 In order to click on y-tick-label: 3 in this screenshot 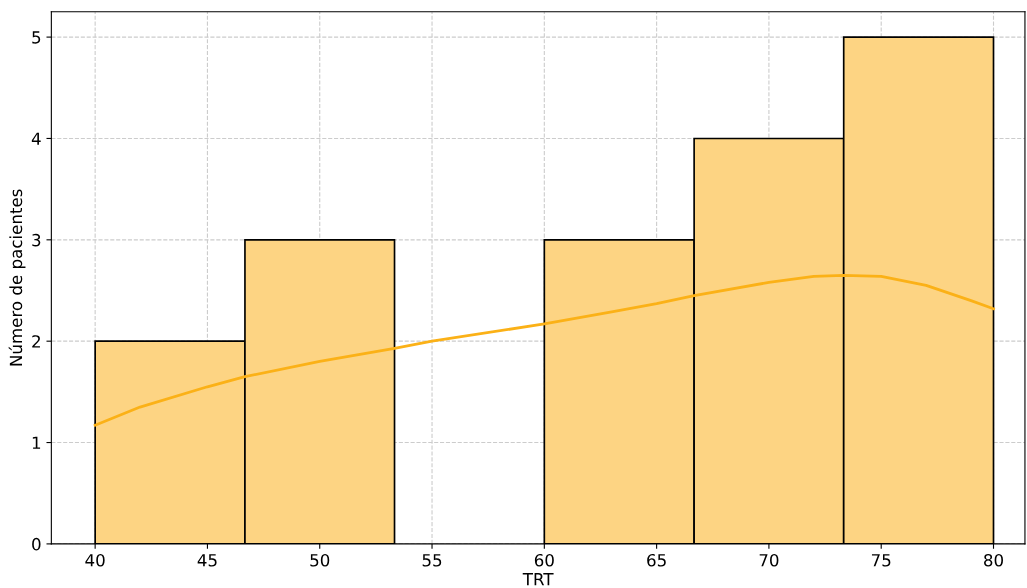, I will do `click(36, 240)`.